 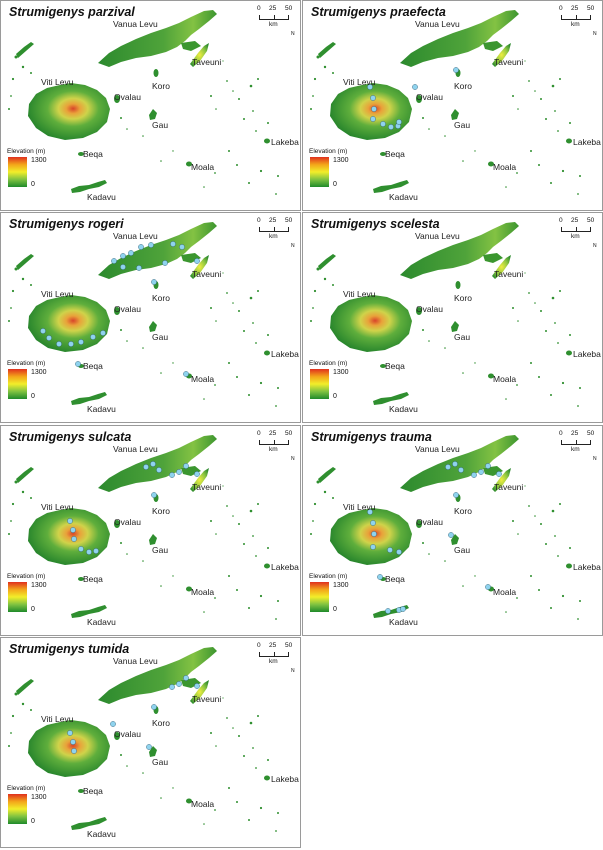 What do you see at coordinates (575, 433) in the screenshot?
I see `scale-tick: 25` at bounding box center [575, 433].